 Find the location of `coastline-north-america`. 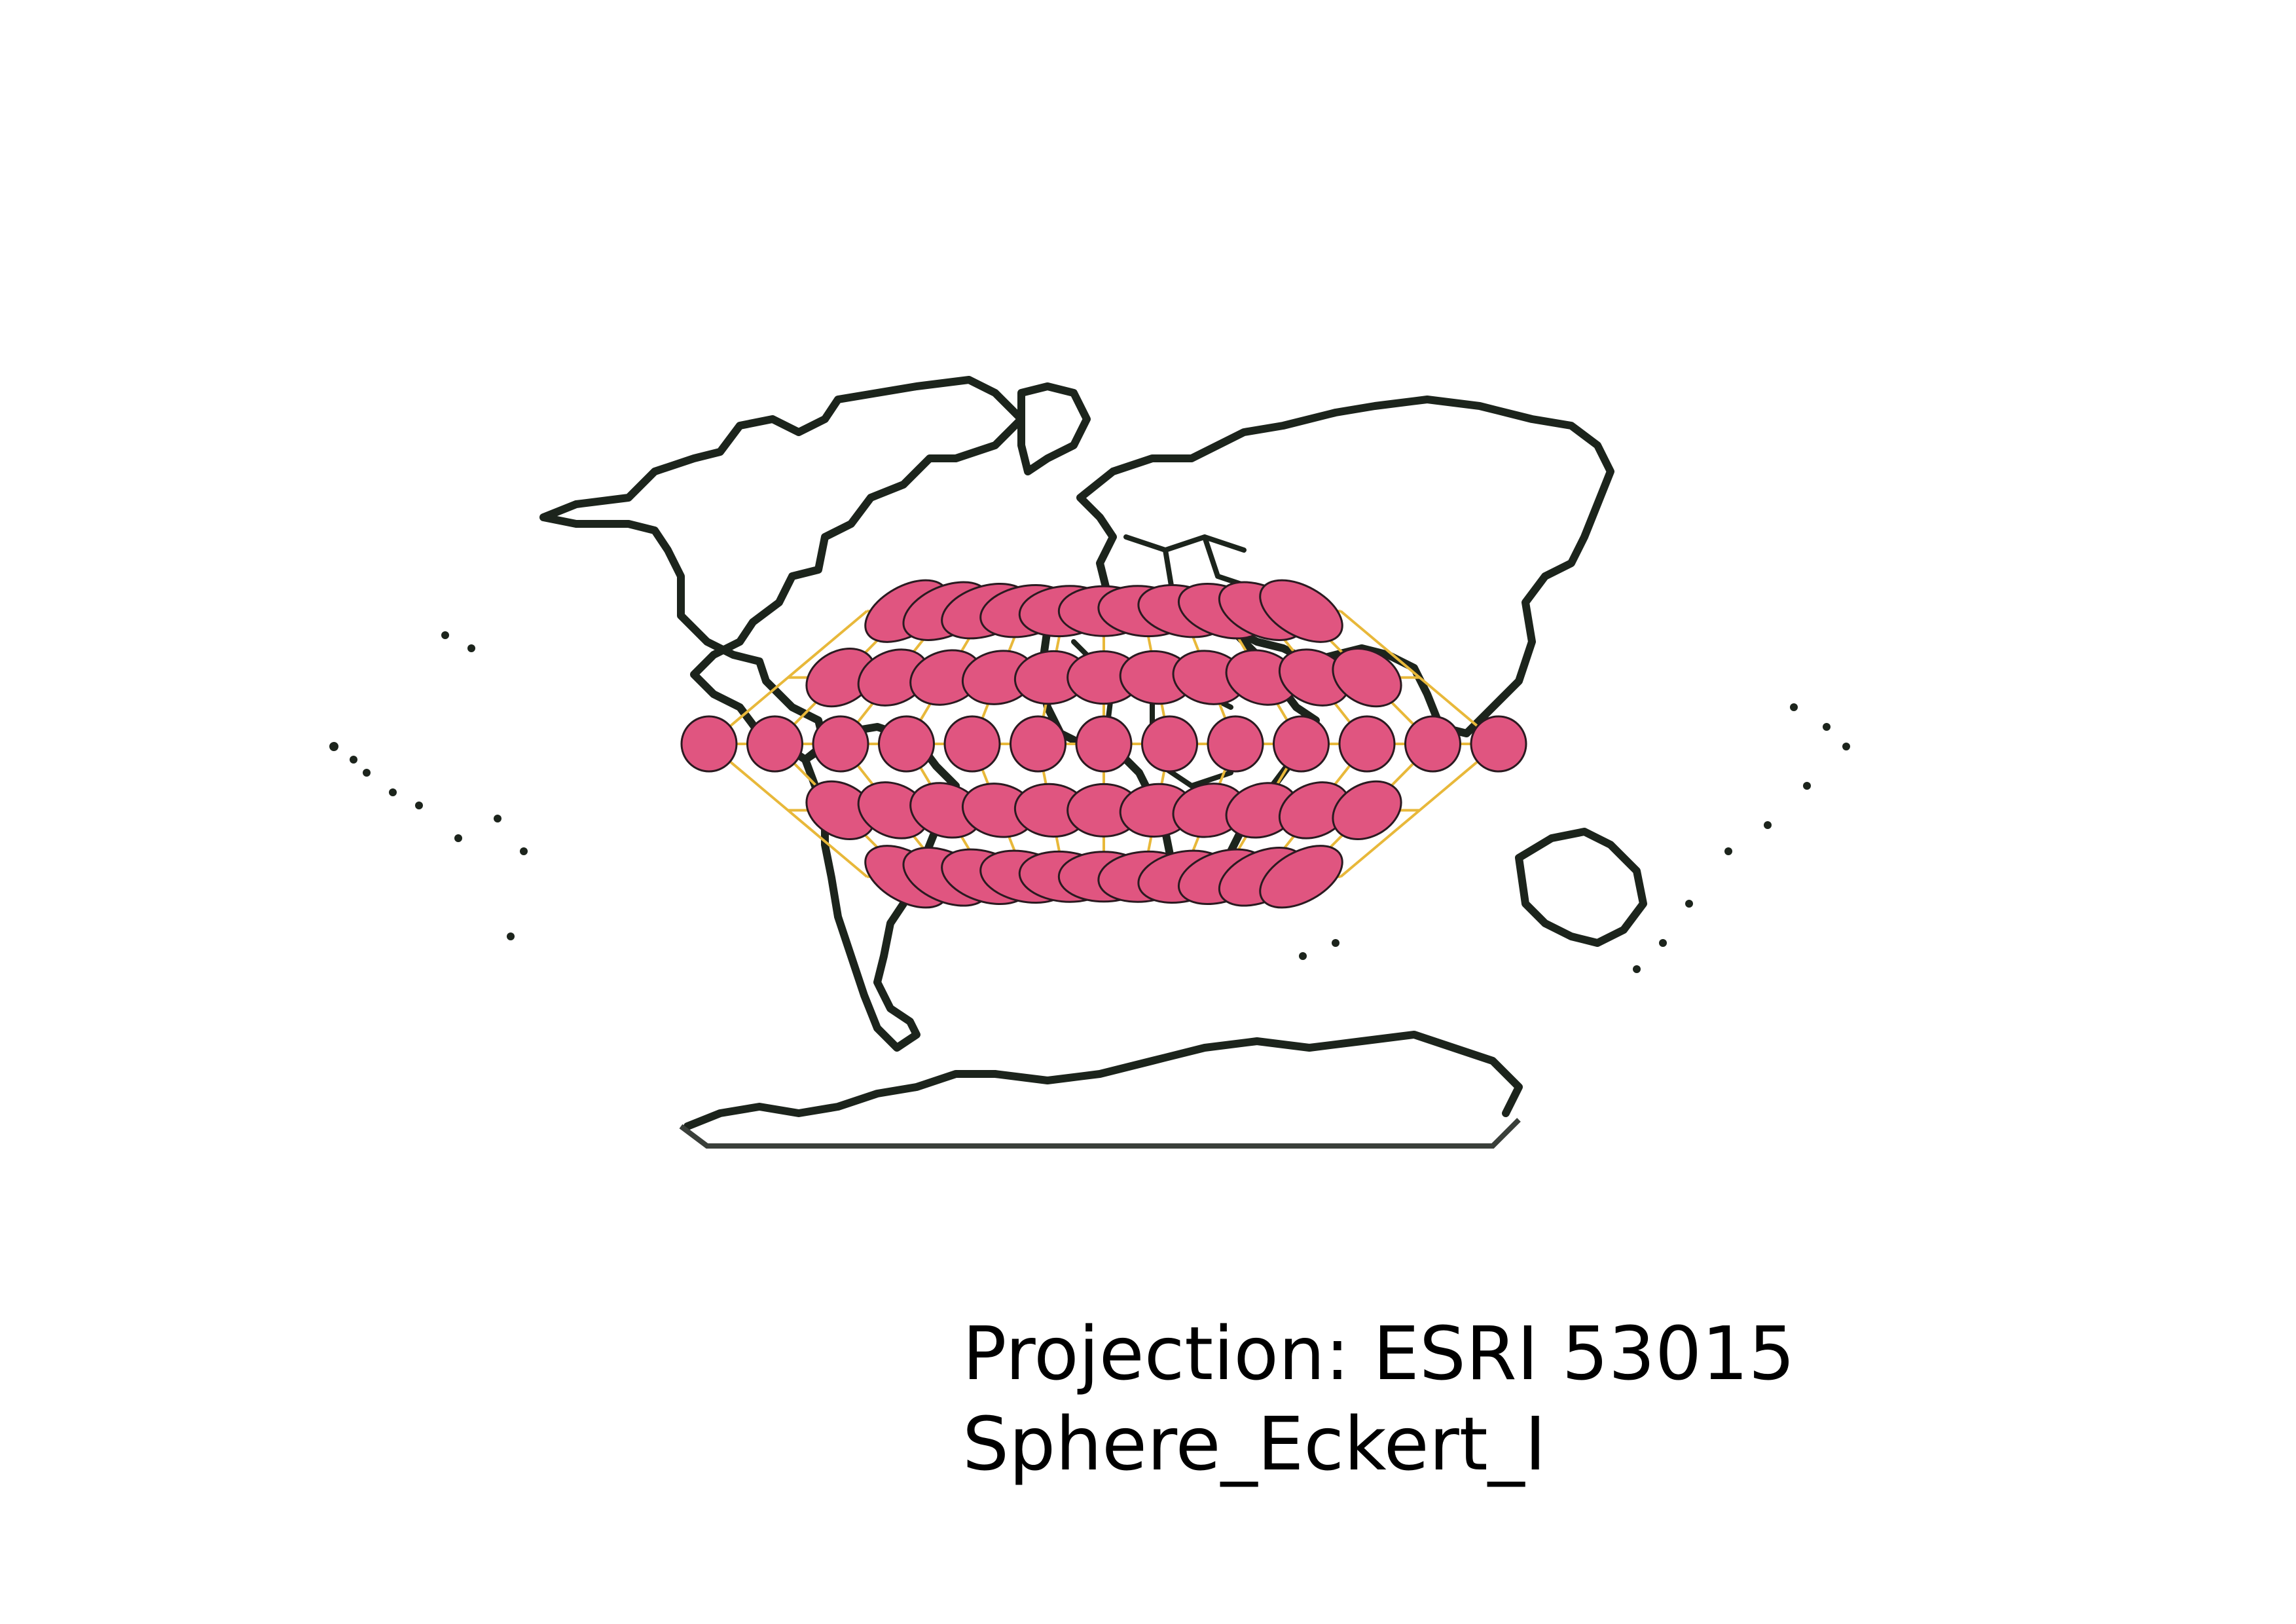

coastline-north-america is located at coordinates (782, 570).